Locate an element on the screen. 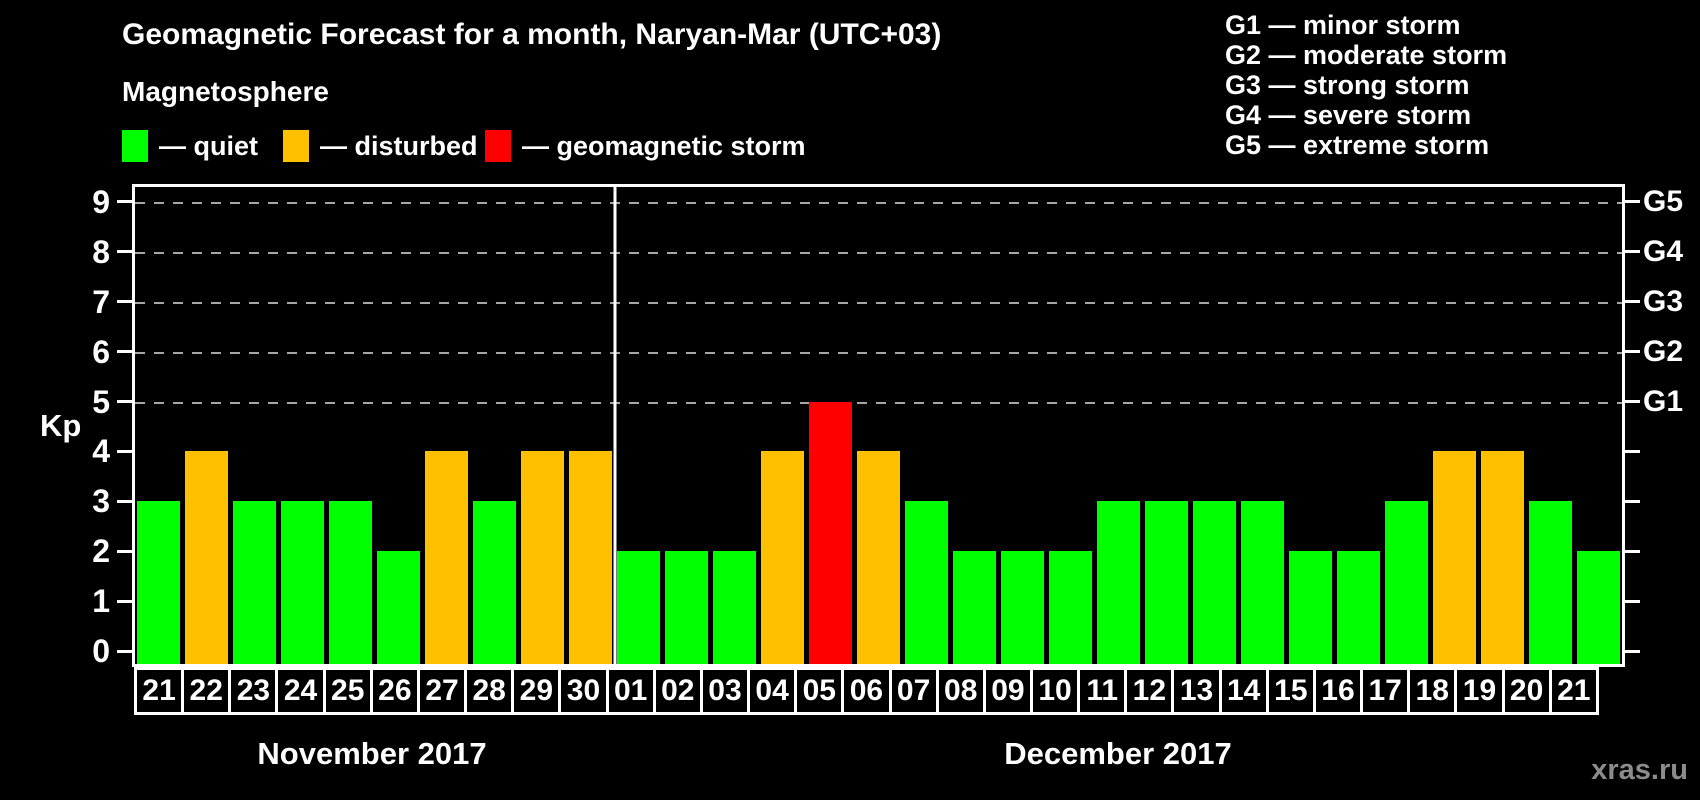  right-axis-label-g2: G2 is located at coordinates (1663, 351).